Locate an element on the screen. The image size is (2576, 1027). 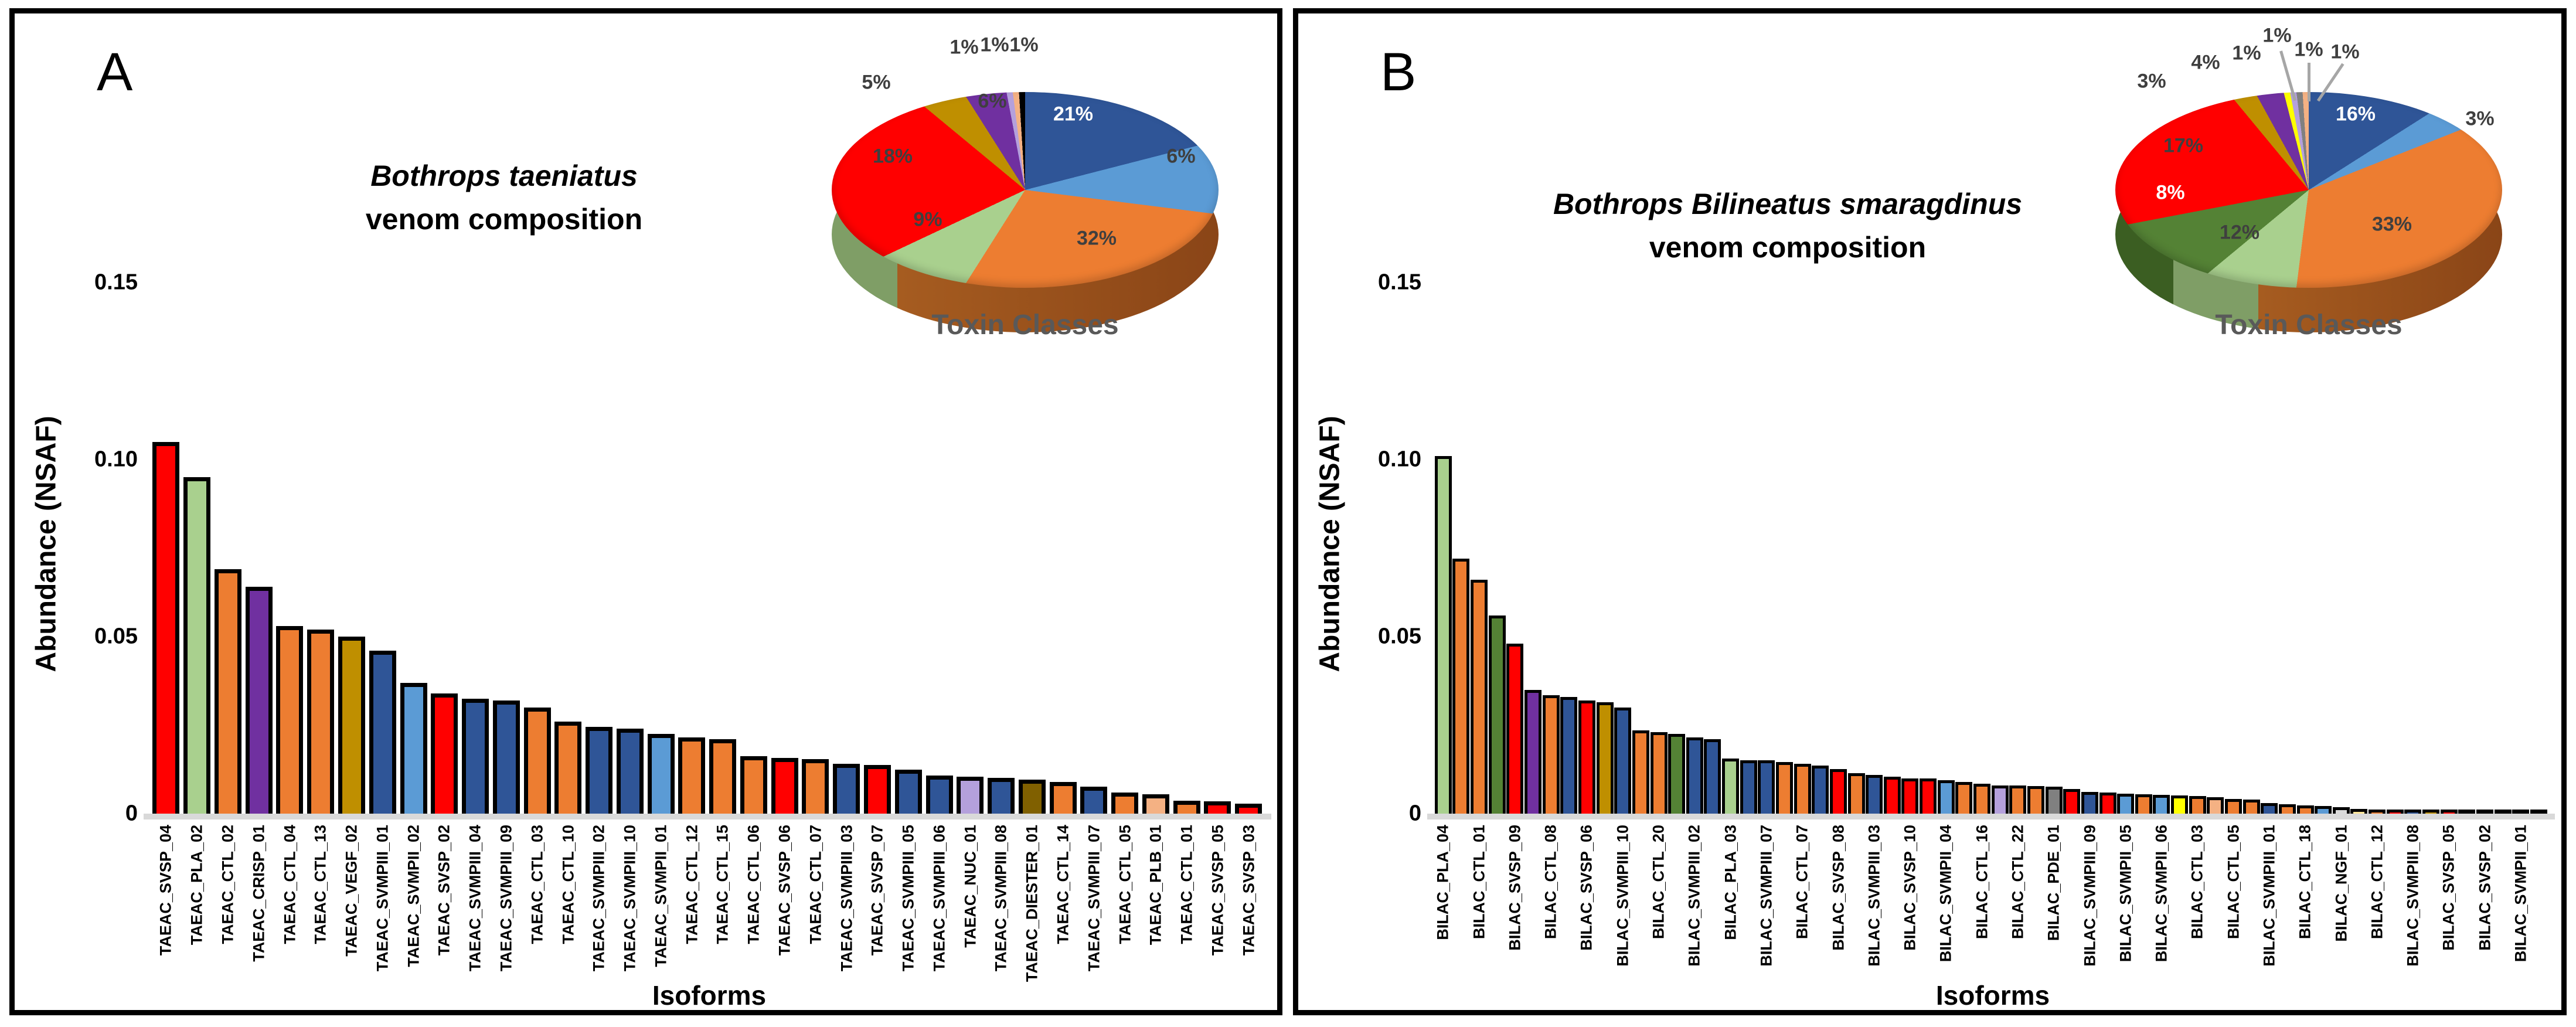
x-axis-title: Isoforms is located at coordinates (1992, 995).